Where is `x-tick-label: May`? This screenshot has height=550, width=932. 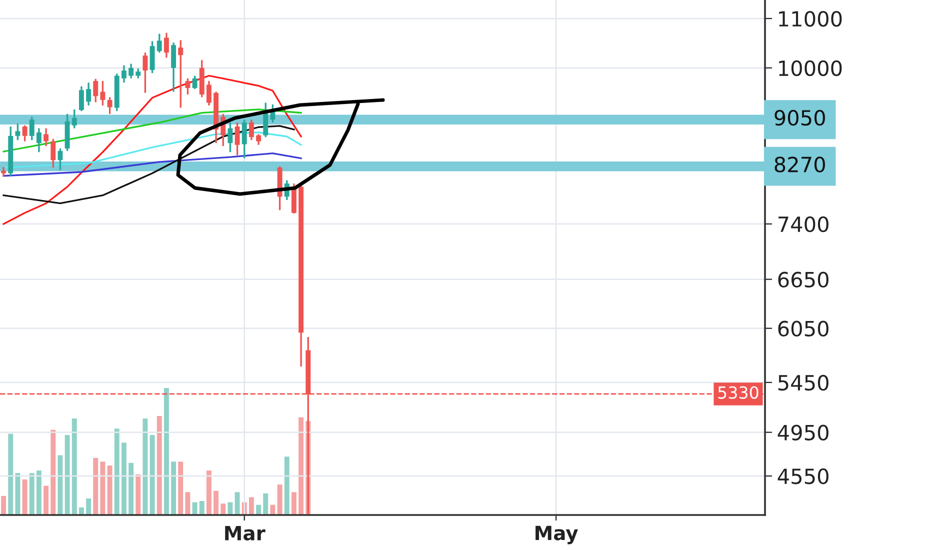 x-tick-label: May is located at coordinates (557, 535).